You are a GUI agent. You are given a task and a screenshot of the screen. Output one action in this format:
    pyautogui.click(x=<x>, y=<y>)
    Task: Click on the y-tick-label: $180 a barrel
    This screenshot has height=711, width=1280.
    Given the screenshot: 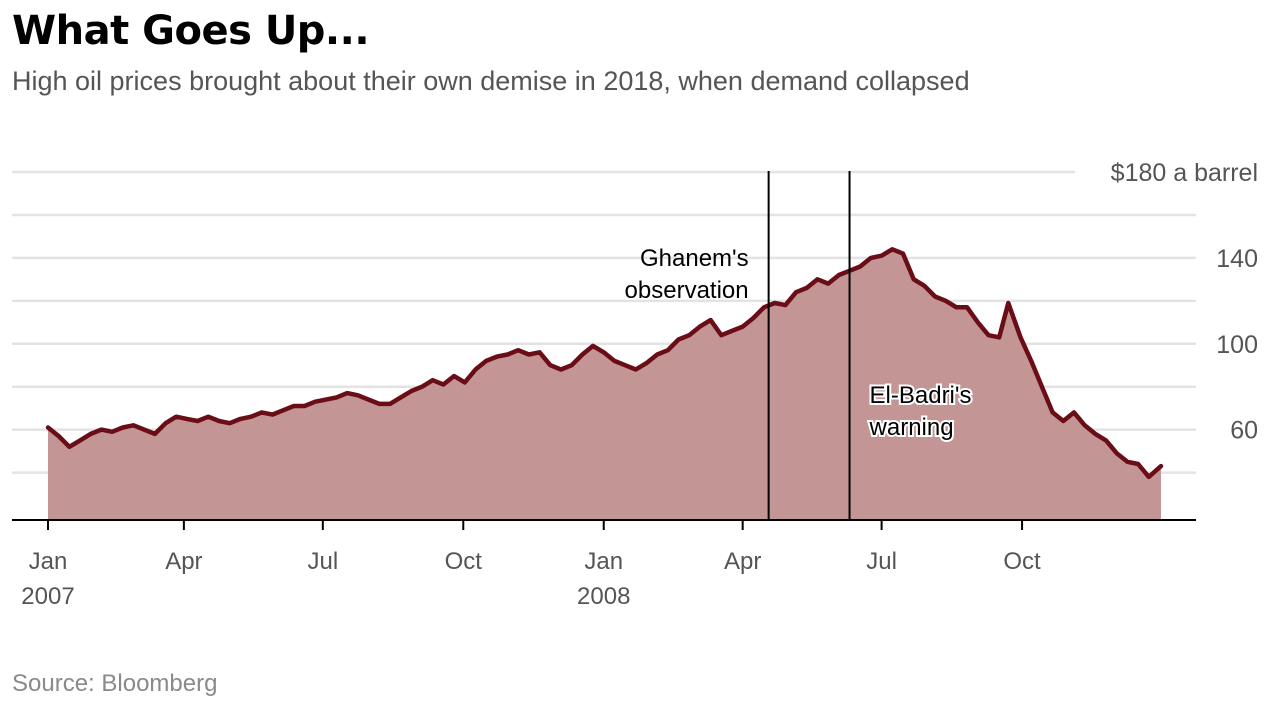 What is the action you would take?
    pyautogui.click(x=1184, y=173)
    